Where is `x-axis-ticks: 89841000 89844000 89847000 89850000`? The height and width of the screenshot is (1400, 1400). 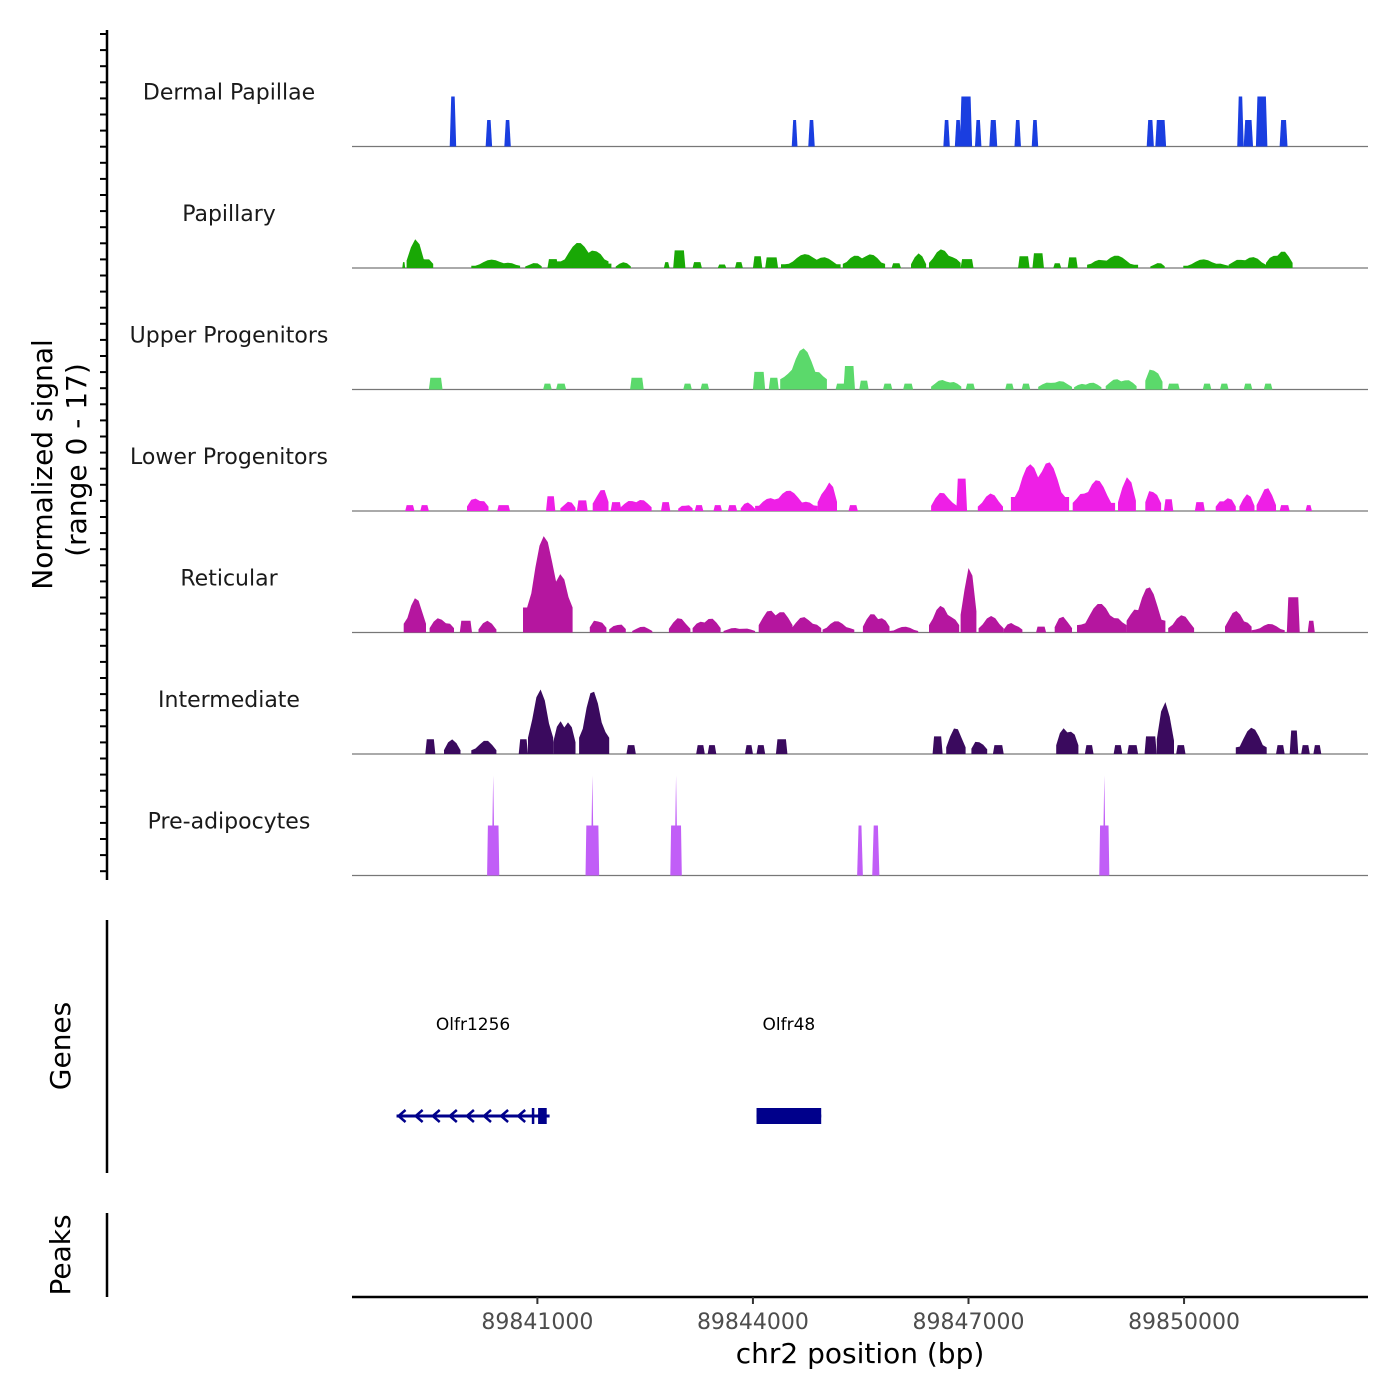 x-axis-ticks: 89841000 89844000 89847000 89850000 is located at coordinates (860, 1316).